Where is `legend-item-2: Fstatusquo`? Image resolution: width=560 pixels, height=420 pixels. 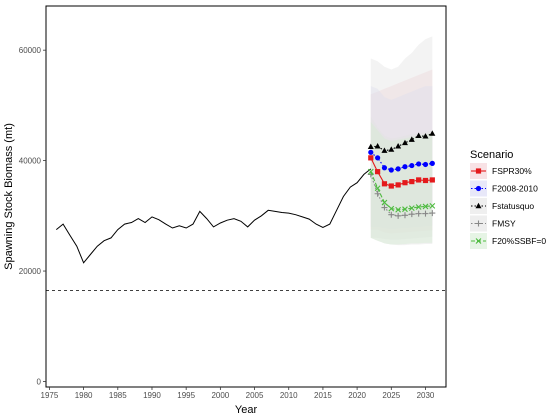 legend-item-2: Fstatusquo is located at coordinates (502, 206).